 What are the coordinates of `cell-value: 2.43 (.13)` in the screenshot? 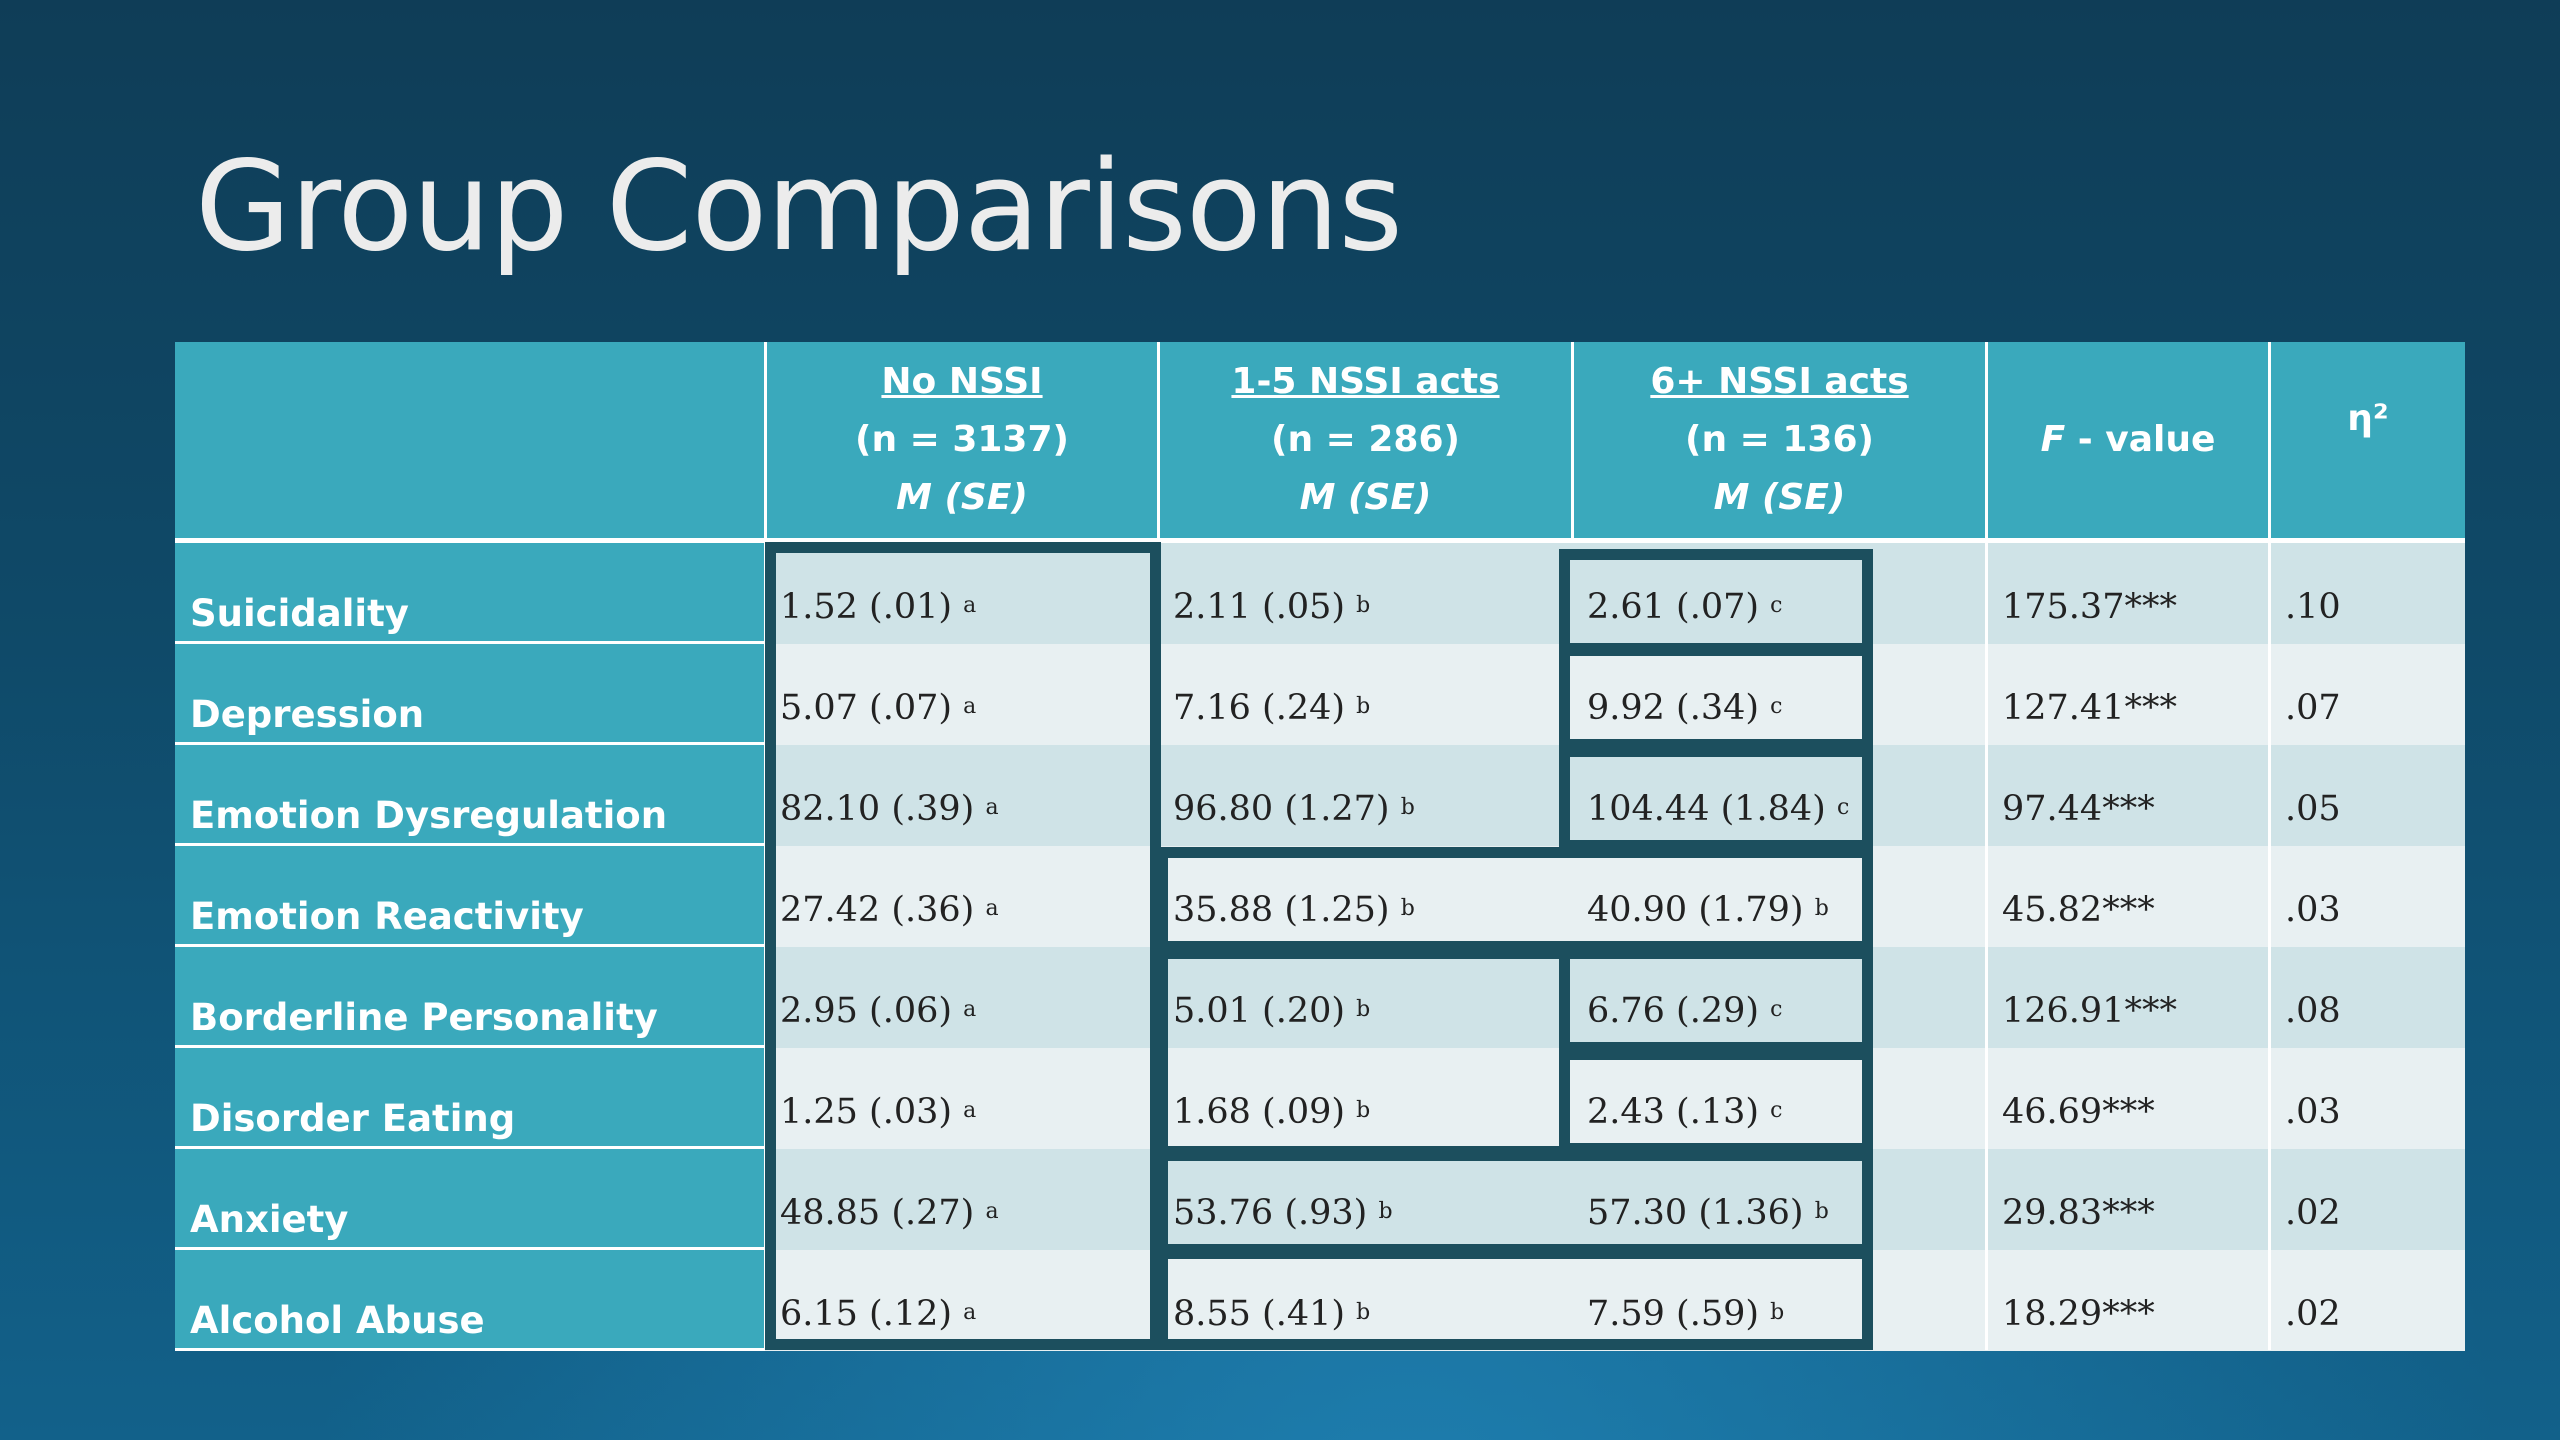 It's located at (1673, 1112).